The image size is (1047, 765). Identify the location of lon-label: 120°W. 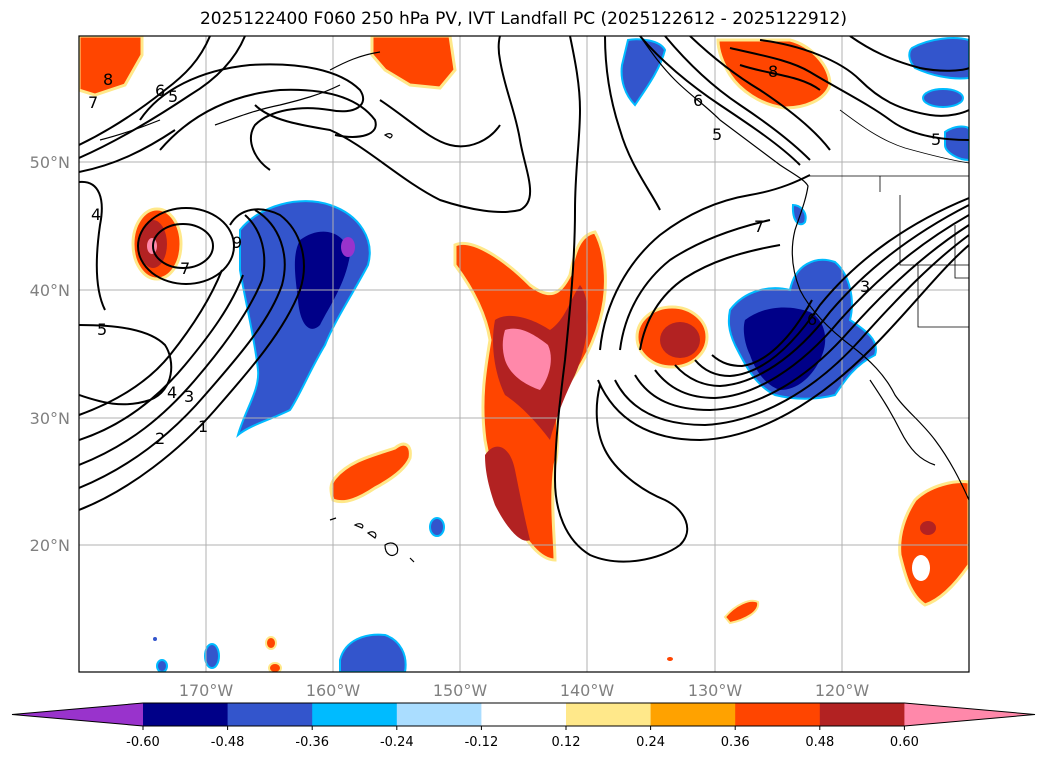
(842, 690).